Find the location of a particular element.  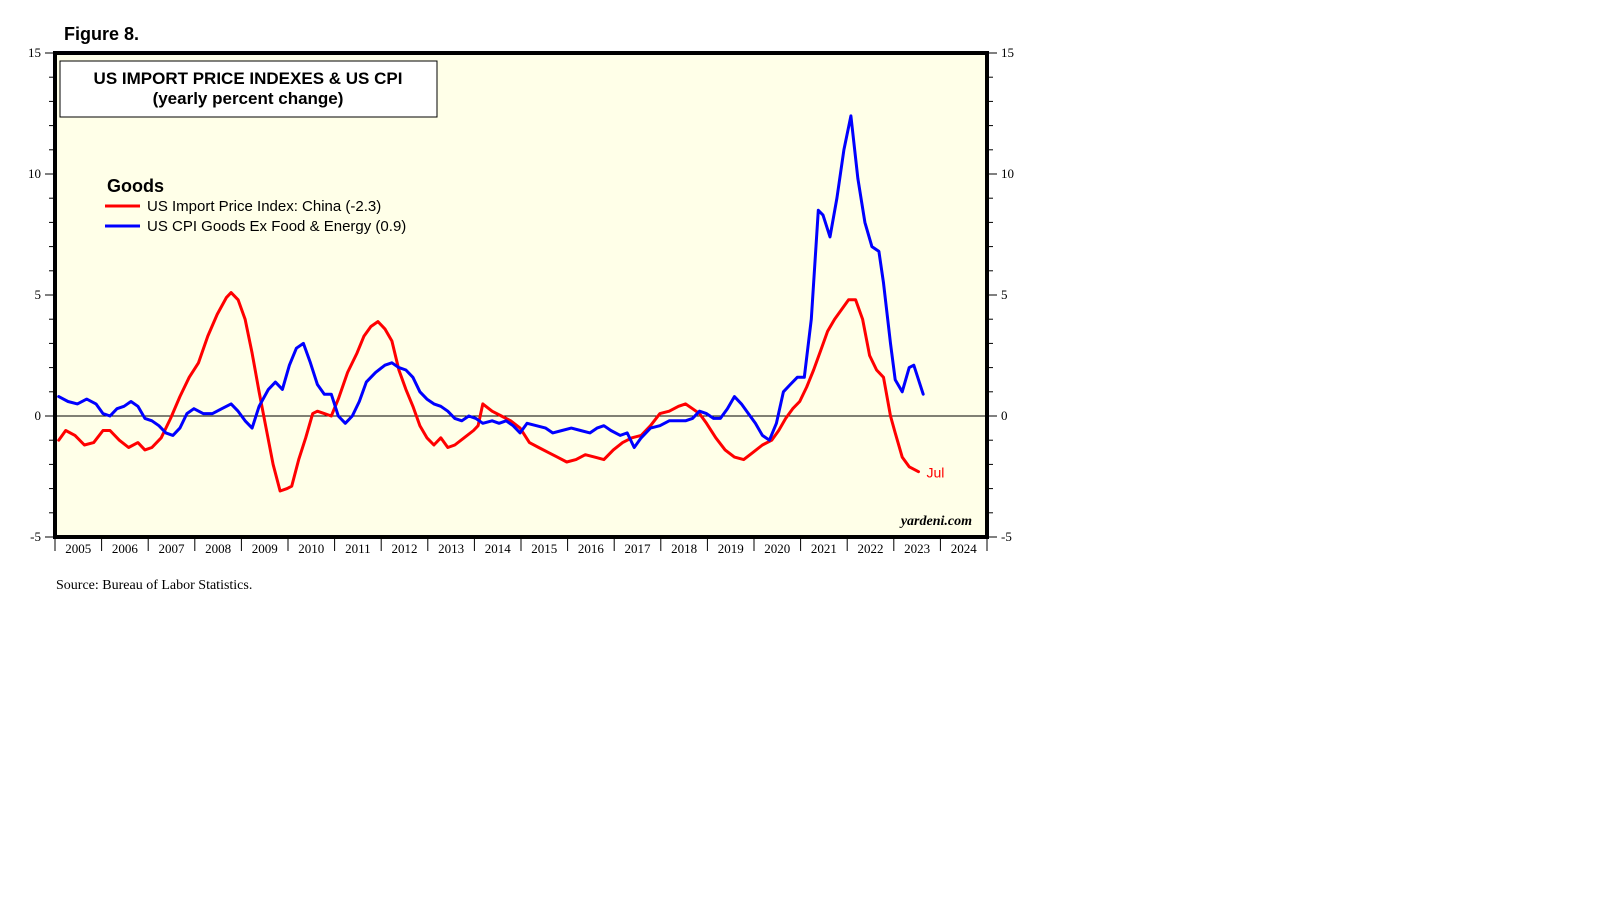

x-tick-label: 2021 is located at coordinates (824, 548).